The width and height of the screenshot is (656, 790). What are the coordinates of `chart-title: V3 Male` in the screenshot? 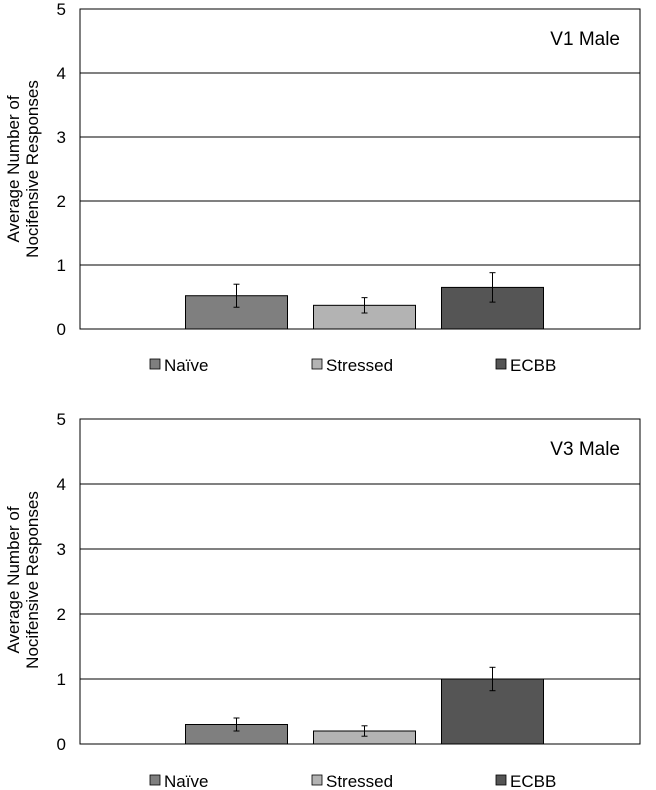 It's located at (585, 449).